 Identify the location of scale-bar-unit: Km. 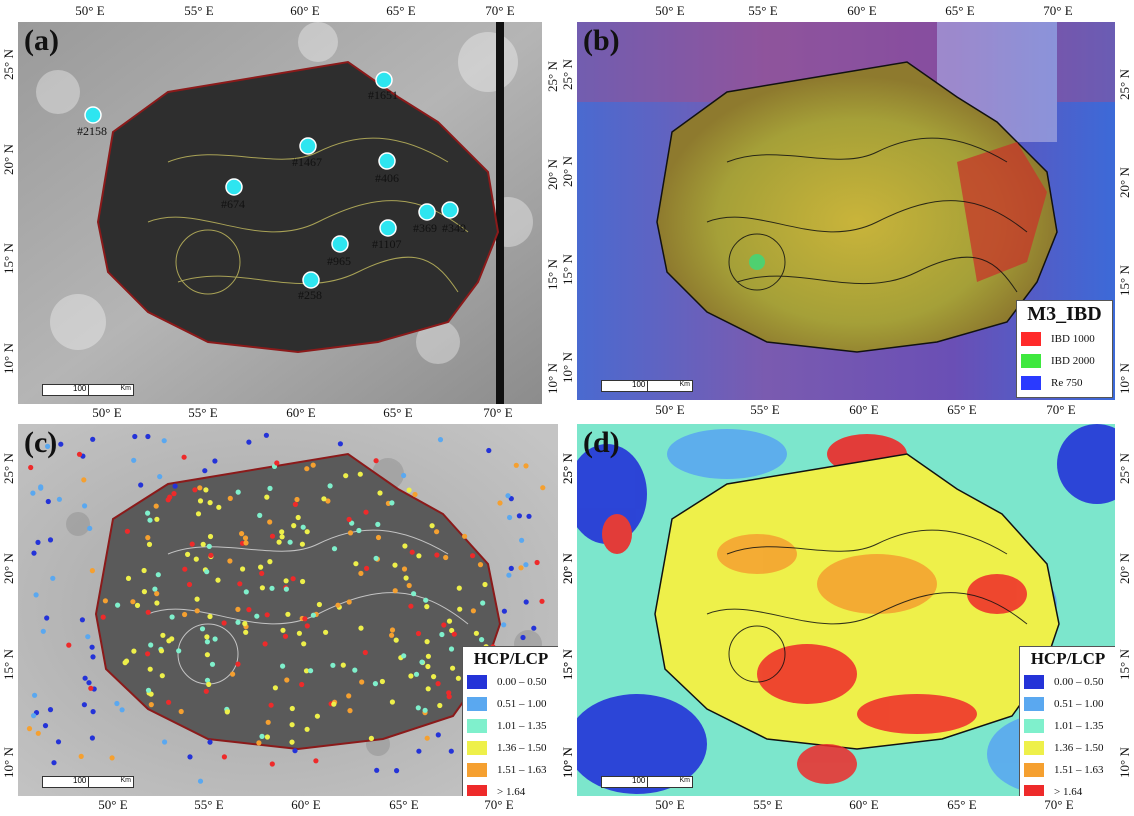
(126, 780).